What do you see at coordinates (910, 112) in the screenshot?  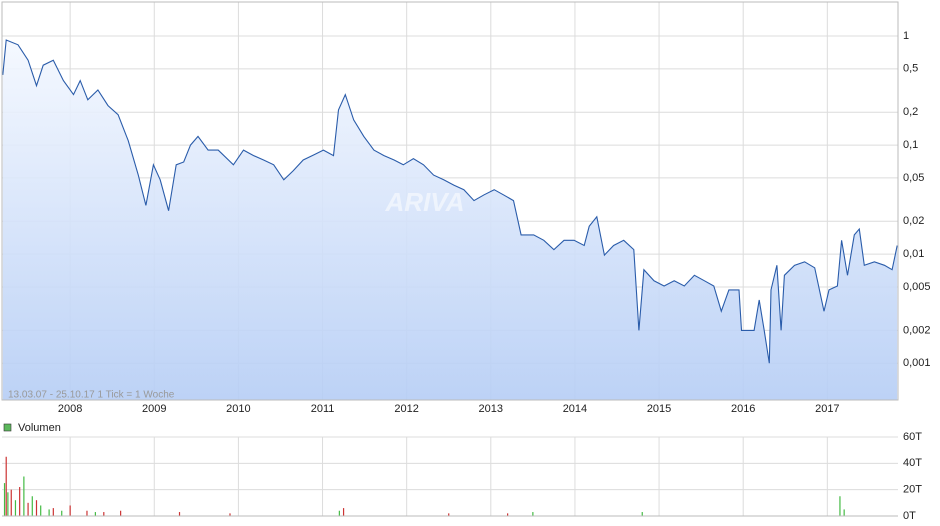 I see `y-tick-label: 0,2` at bounding box center [910, 112].